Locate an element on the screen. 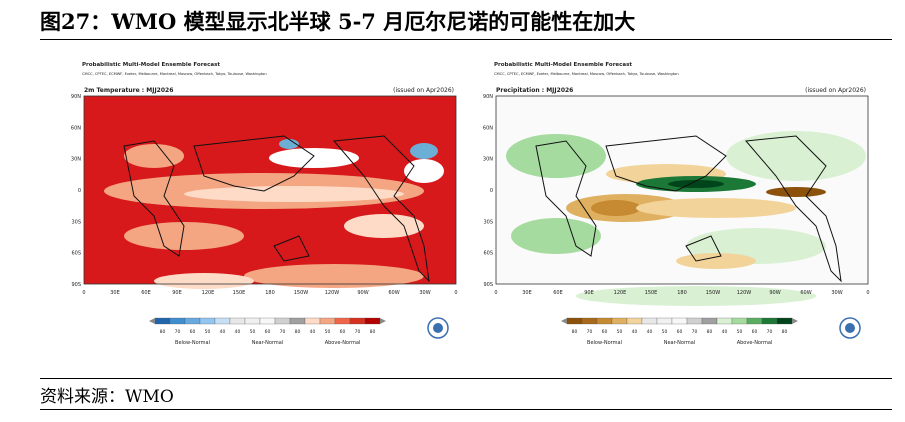  lon-label: 90E is located at coordinates (589, 293).